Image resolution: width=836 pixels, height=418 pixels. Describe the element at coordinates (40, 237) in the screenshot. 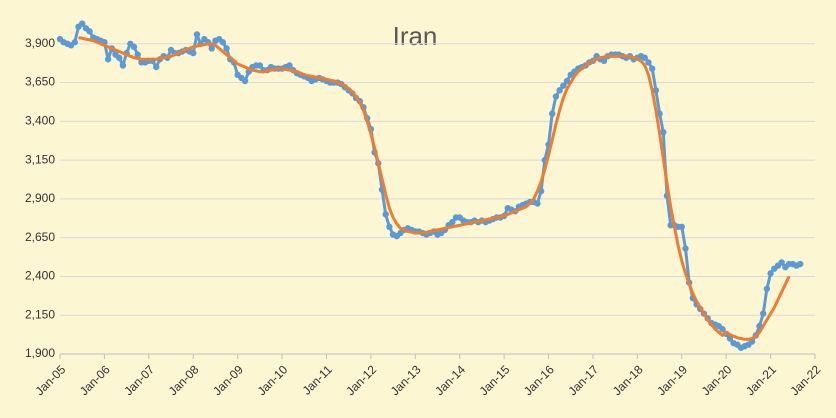

I see `y-tick-label: 2,650` at that location.